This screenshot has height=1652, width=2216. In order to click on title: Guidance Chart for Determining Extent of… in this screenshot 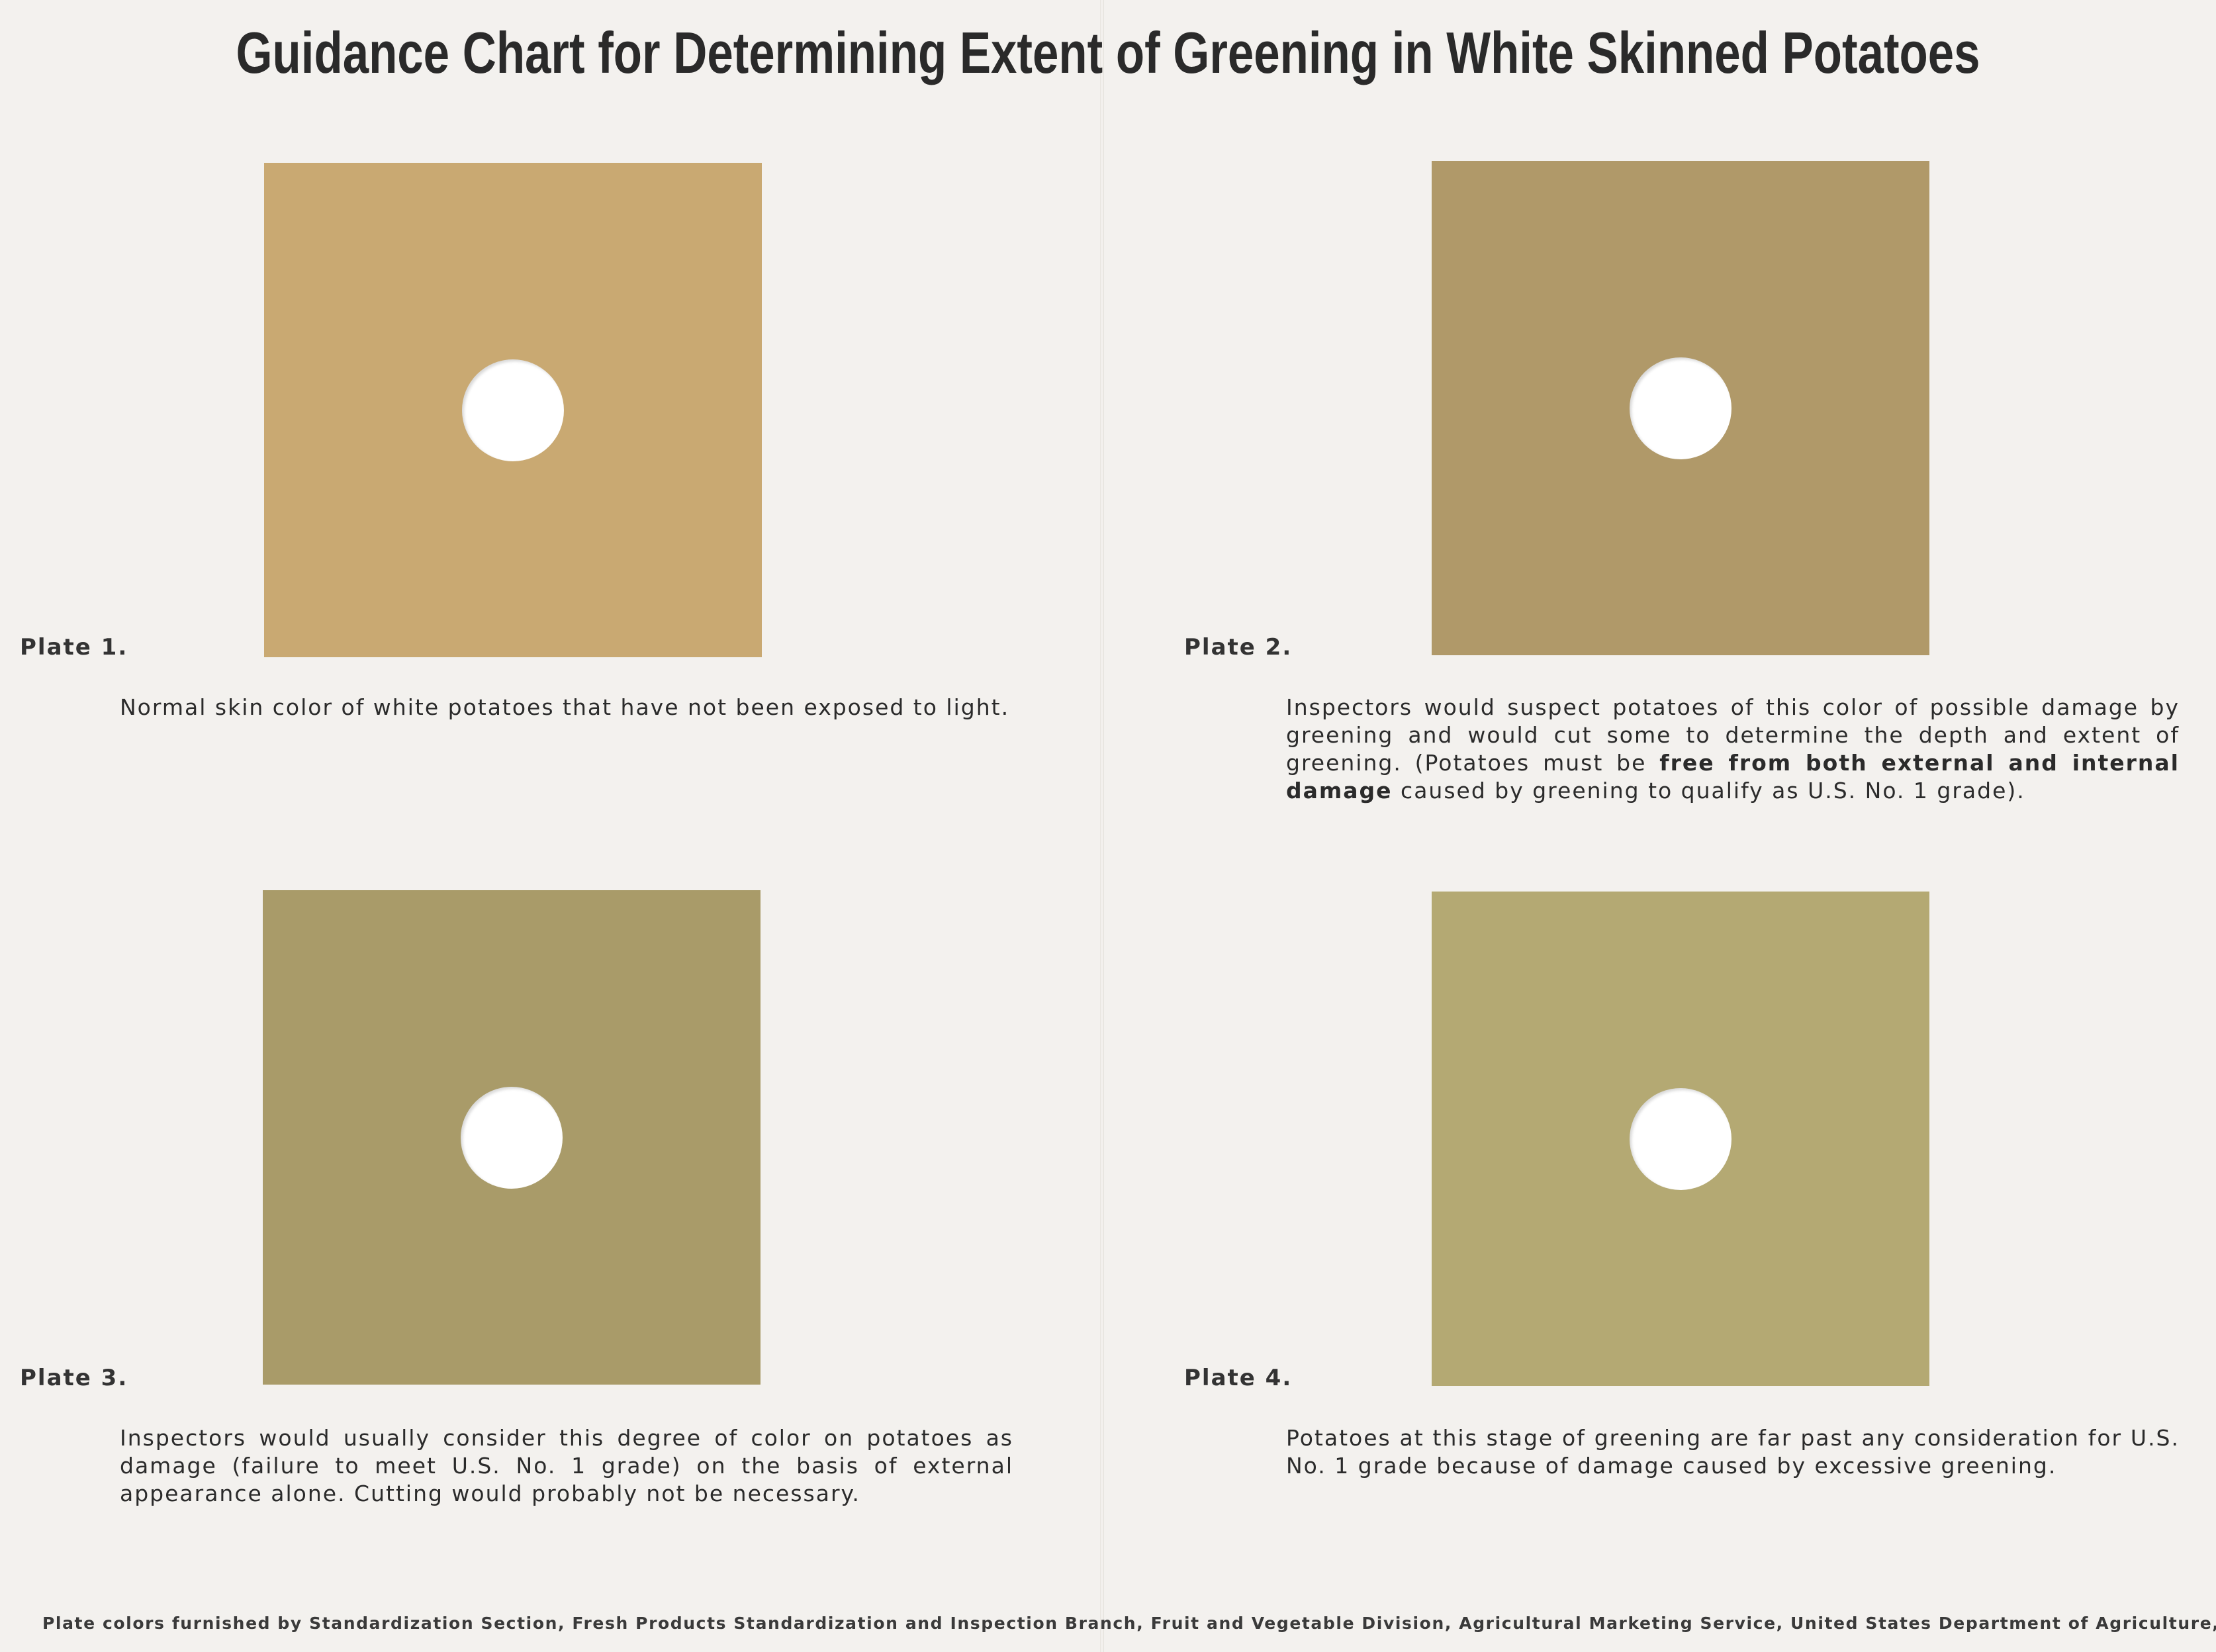, I will do `click(1108, 52)`.